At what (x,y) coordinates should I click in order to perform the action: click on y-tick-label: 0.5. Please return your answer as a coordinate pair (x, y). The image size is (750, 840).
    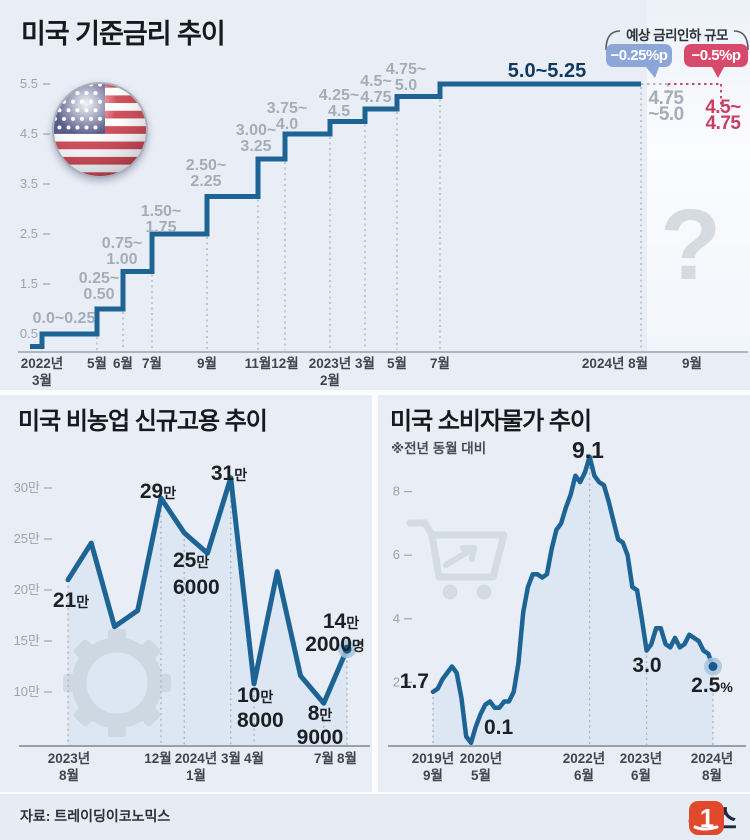
    Looking at the image, I should click on (29, 333).